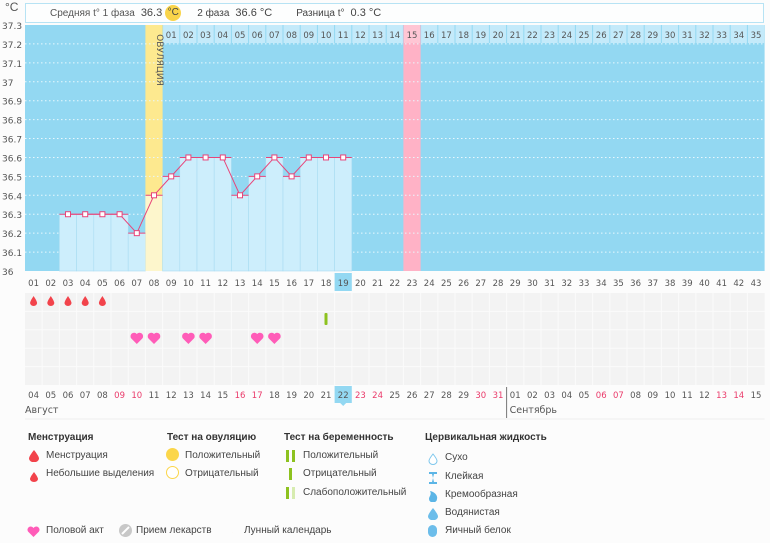 The height and width of the screenshot is (543, 770). Describe the element at coordinates (360, 396) in the screenshot. I see `calendar-date-label: 23` at that location.